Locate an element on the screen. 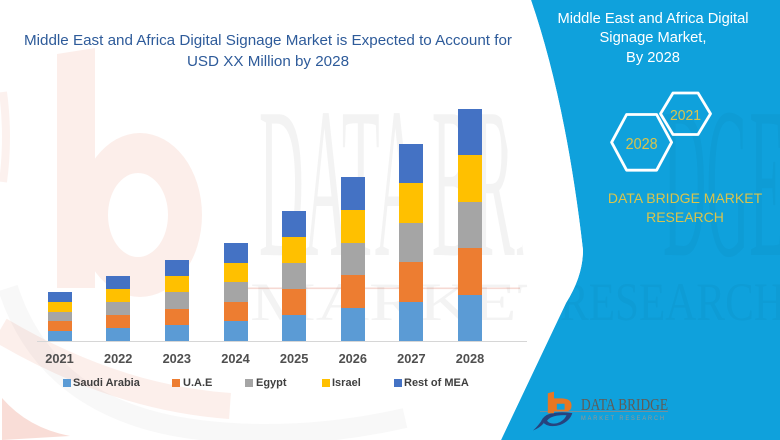 The height and width of the screenshot is (440, 780). svg-text: 2028 is located at coordinates (642, 144).